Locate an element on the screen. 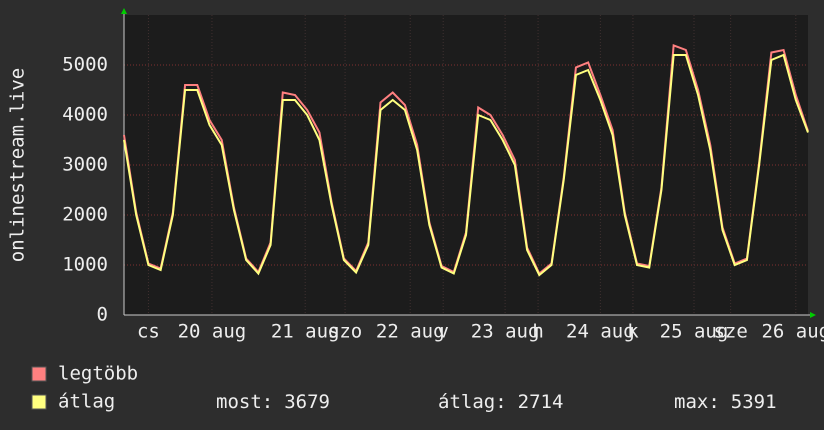  legend-label: átlag is located at coordinates (86, 402).